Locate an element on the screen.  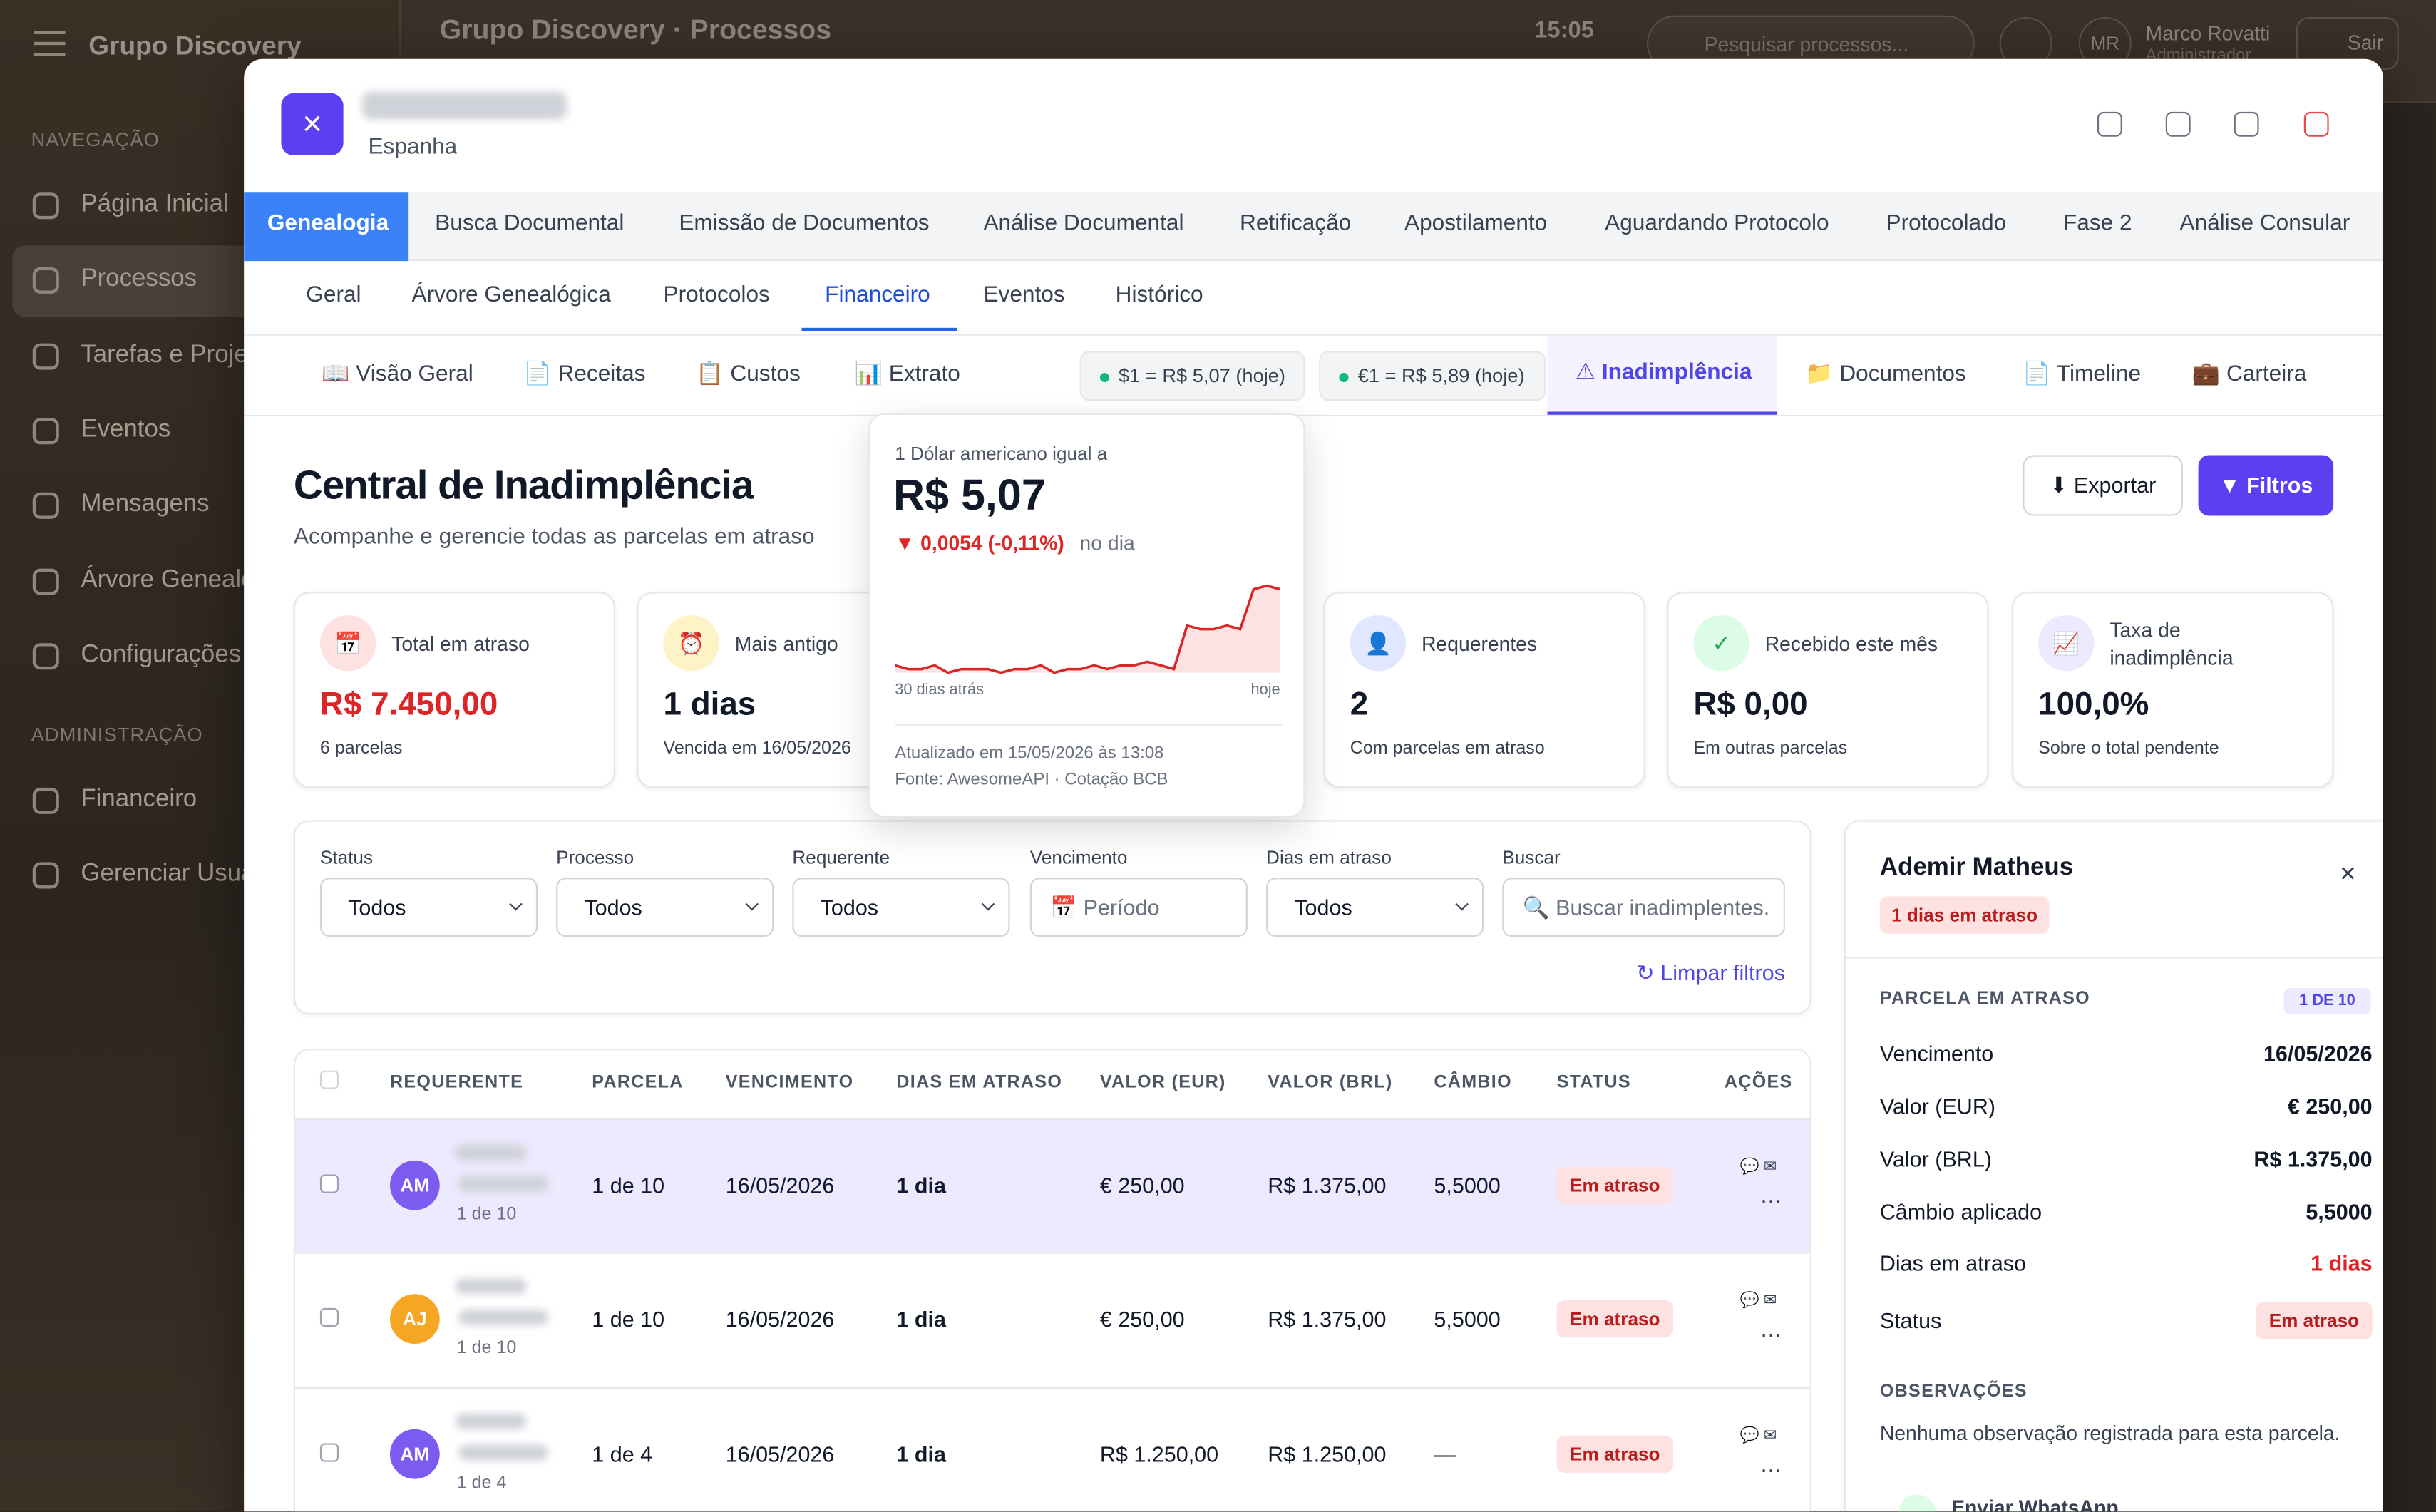
sub-tab: Geral is located at coordinates (333, 295).